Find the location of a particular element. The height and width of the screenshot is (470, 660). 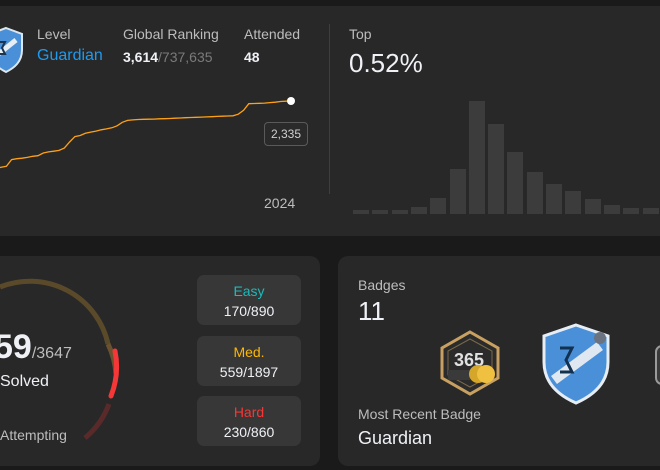

rating-current-point is located at coordinates (291, 101).